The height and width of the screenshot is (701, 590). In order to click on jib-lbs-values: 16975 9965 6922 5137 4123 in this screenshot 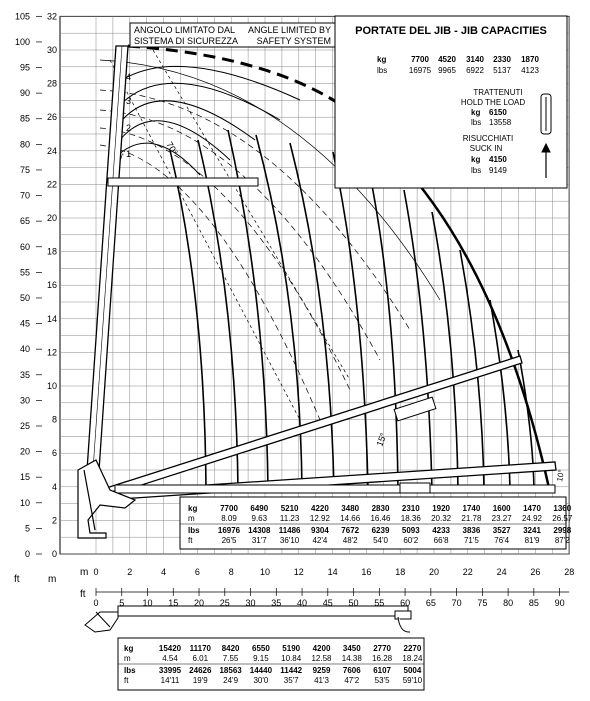, I will do `click(474, 70)`.